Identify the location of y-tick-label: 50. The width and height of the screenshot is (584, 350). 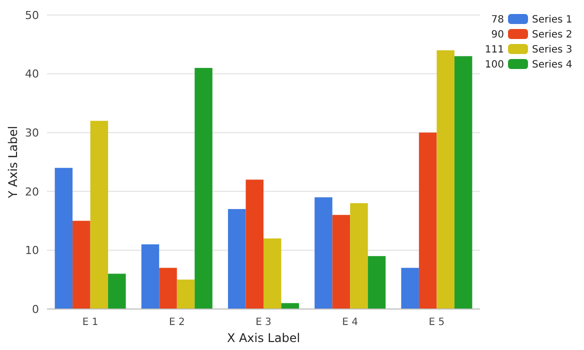
(32, 15).